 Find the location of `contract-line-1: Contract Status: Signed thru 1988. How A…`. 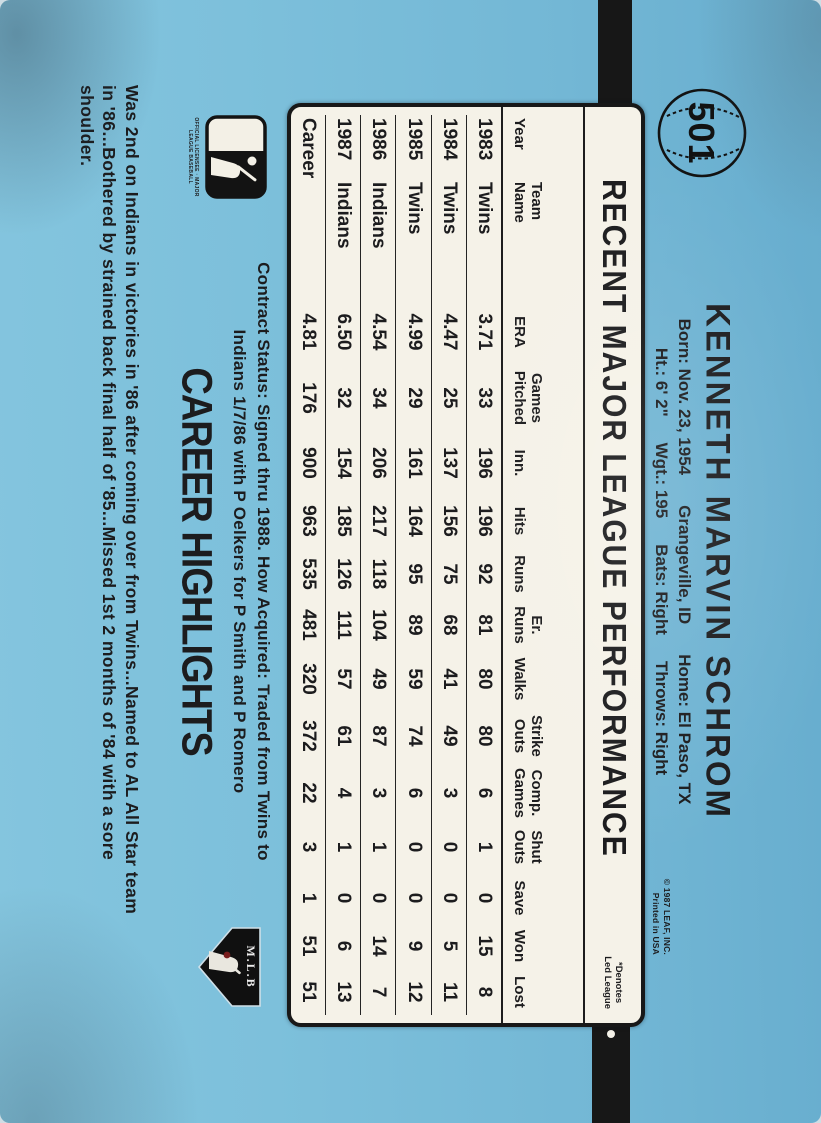

contract-line-1: Contract Status: Signed thru 1988. How A… is located at coordinates (263, 561).